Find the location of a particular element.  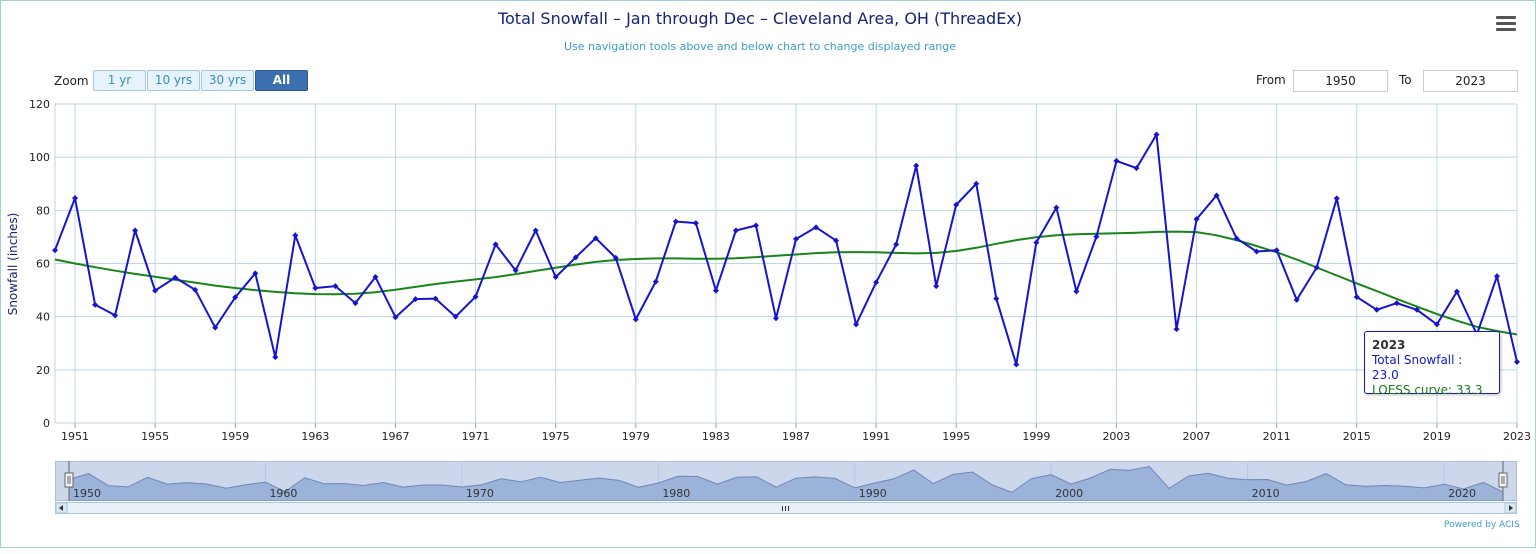

y-tick-label: 0 is located at coordinates (46, 423).